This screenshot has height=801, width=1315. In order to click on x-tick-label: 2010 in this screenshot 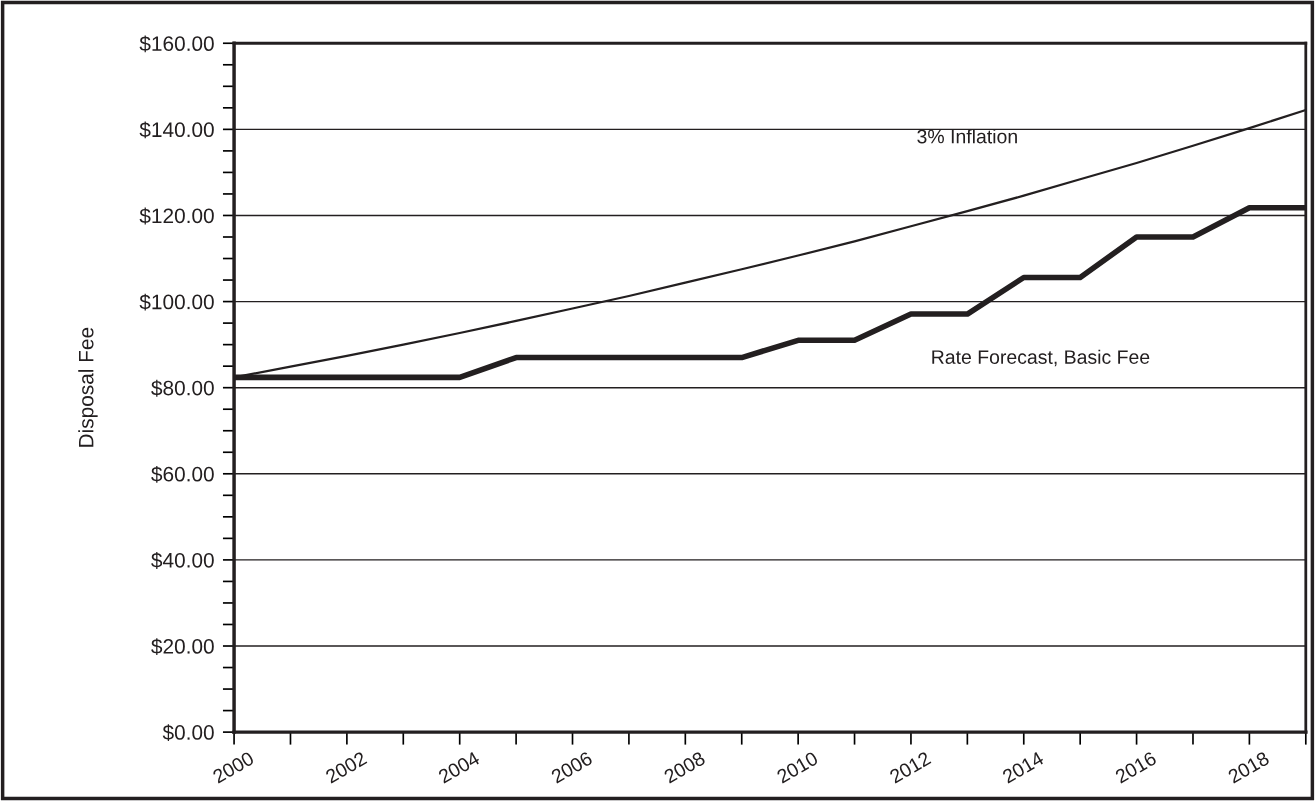, I will do `click(797, 767)`.